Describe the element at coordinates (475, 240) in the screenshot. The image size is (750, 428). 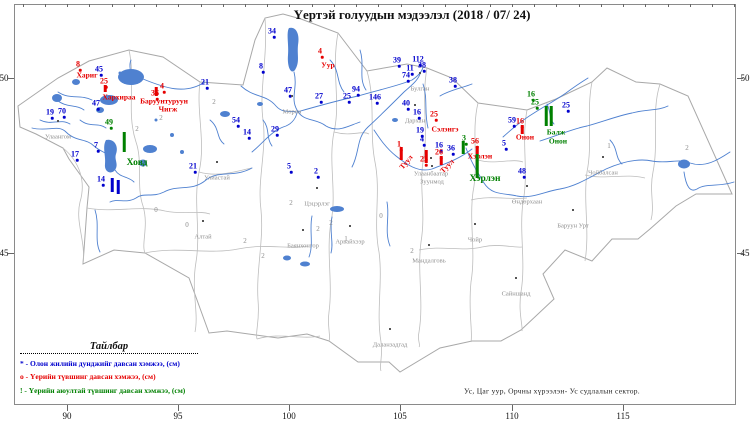
I see `city-label: Чойр` at that location.